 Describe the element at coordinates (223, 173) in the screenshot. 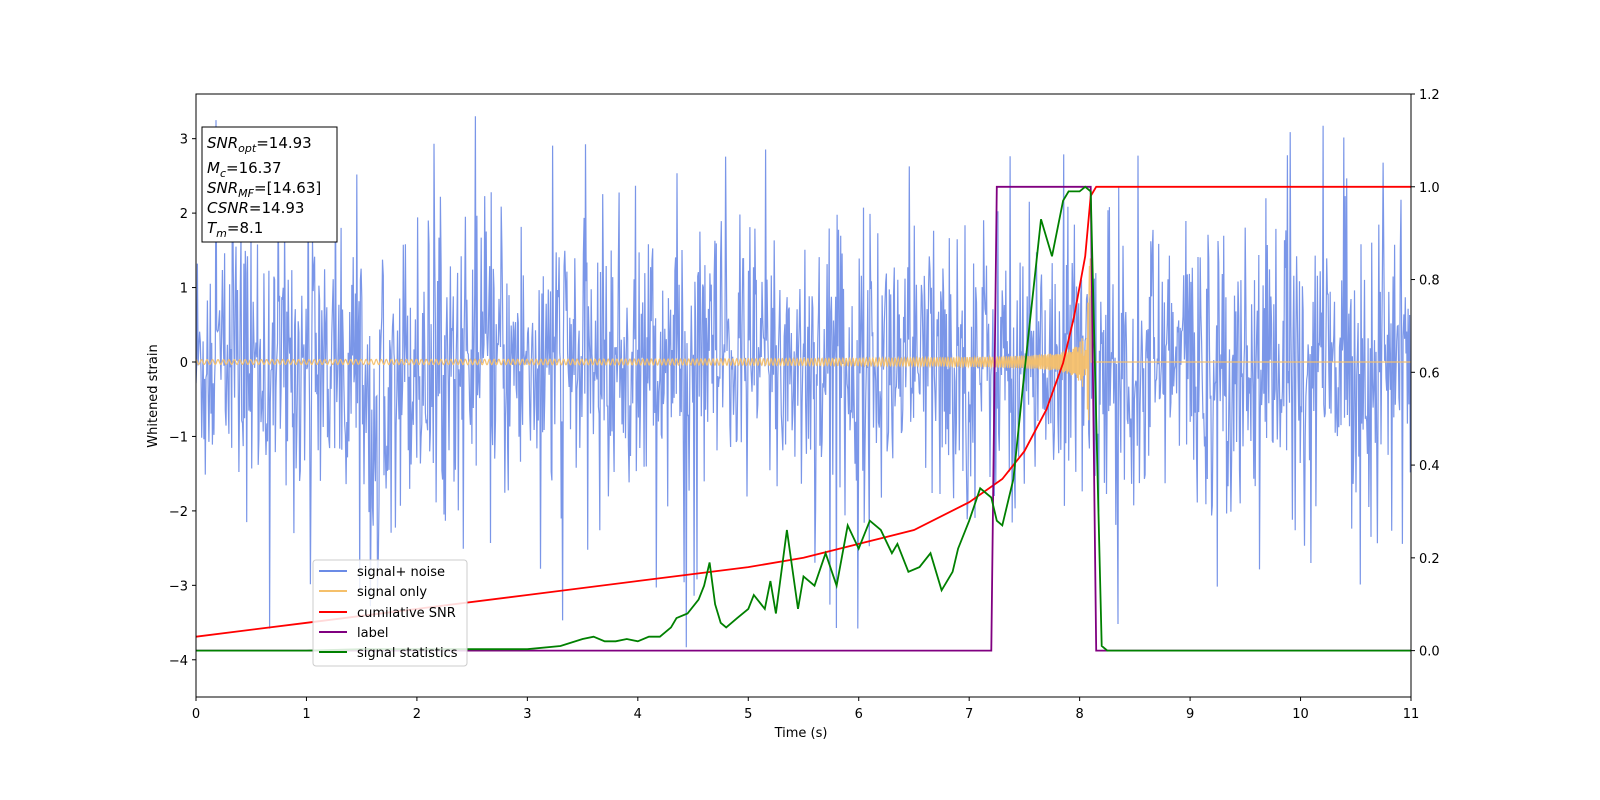

I see `info-mc-sub: c` at that location.